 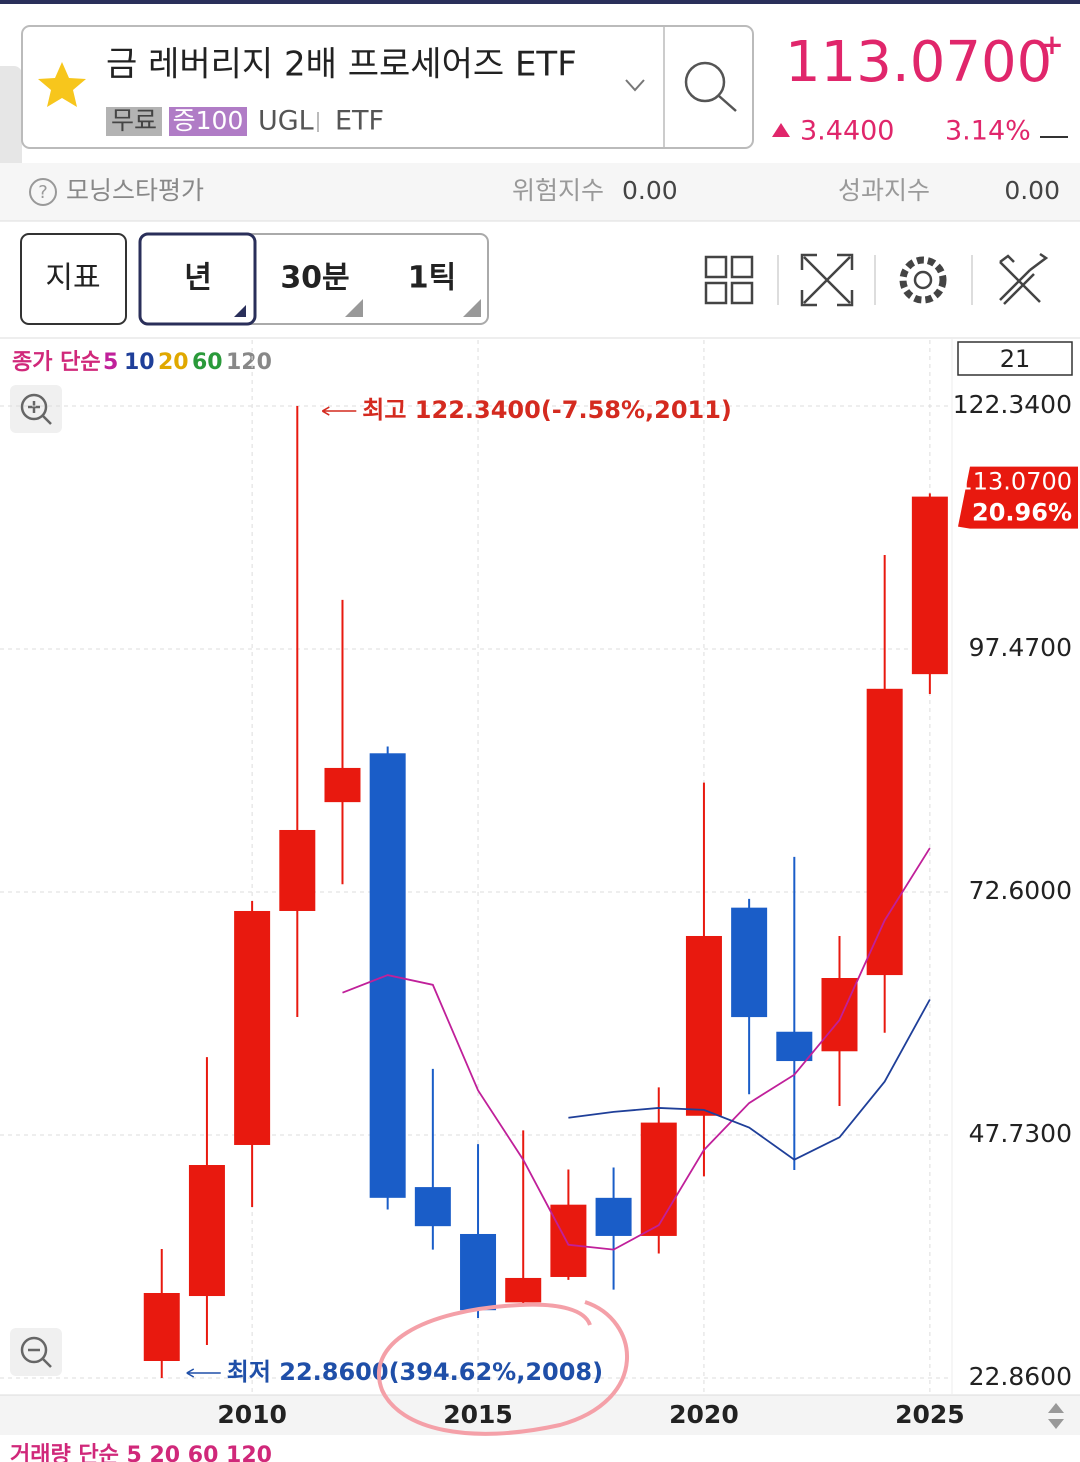 What do you see at coordinates (286, 121) in the screenshot?
I see `stock-code: UGL` at bounding box center [286, 121].